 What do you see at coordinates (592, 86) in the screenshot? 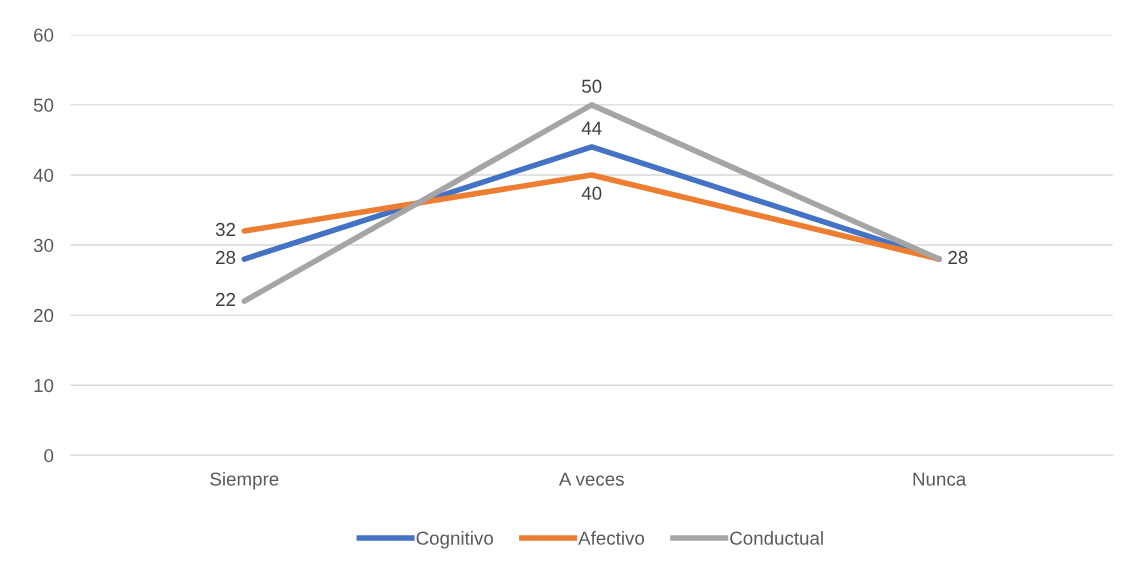
I see `data-label: 50` at bounding box center [592, 86].